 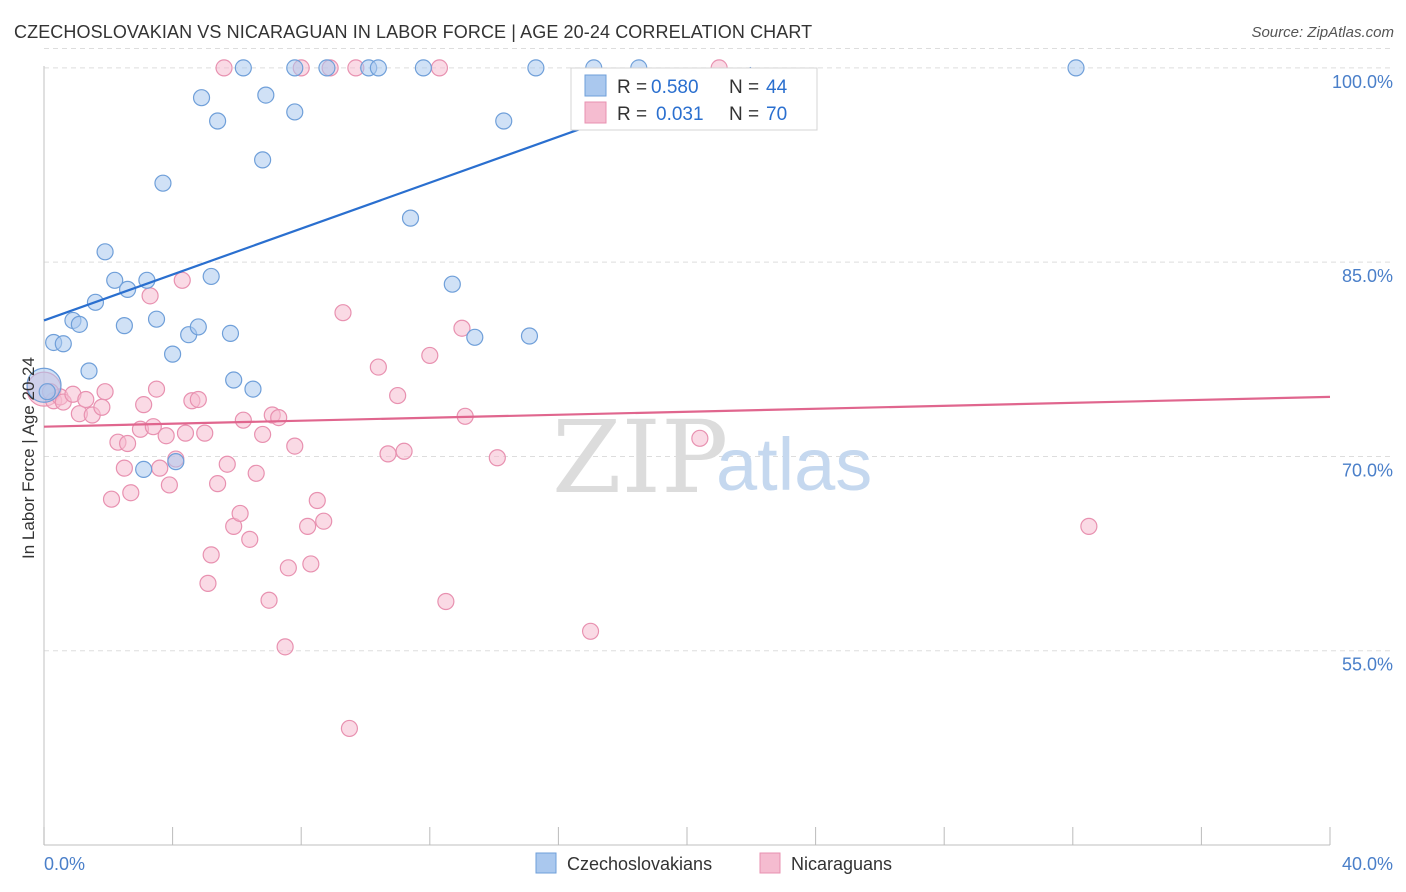 What do you see at coordinates (595, 85) in the screenshot?
I see `stats-swatch-blue` at bounding box center [595, 85].